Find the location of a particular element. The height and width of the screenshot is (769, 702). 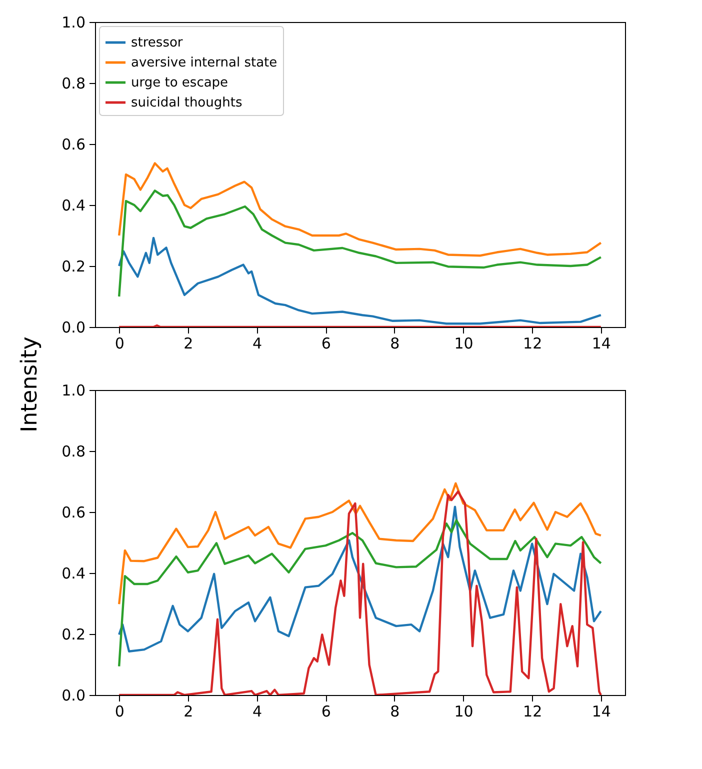

legend-label: stressor is located at coordinates (157, 43).